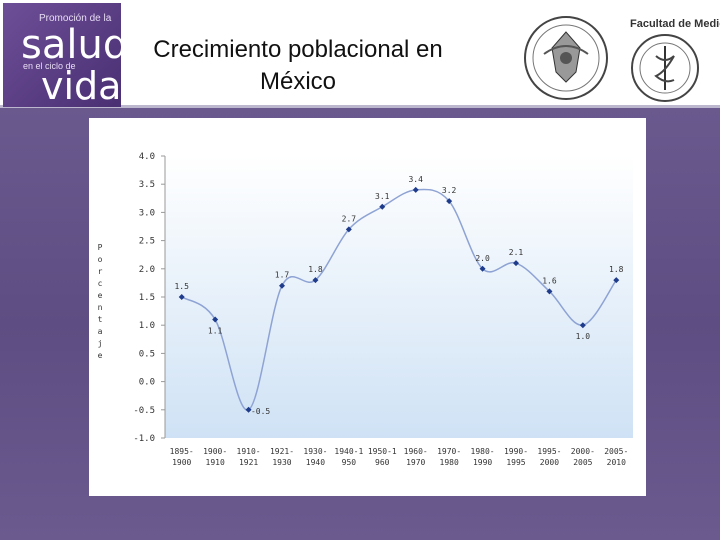  Describe the element at coordinates (549, 280) in the screenshot. I see `data-label: 1.6` at that location.